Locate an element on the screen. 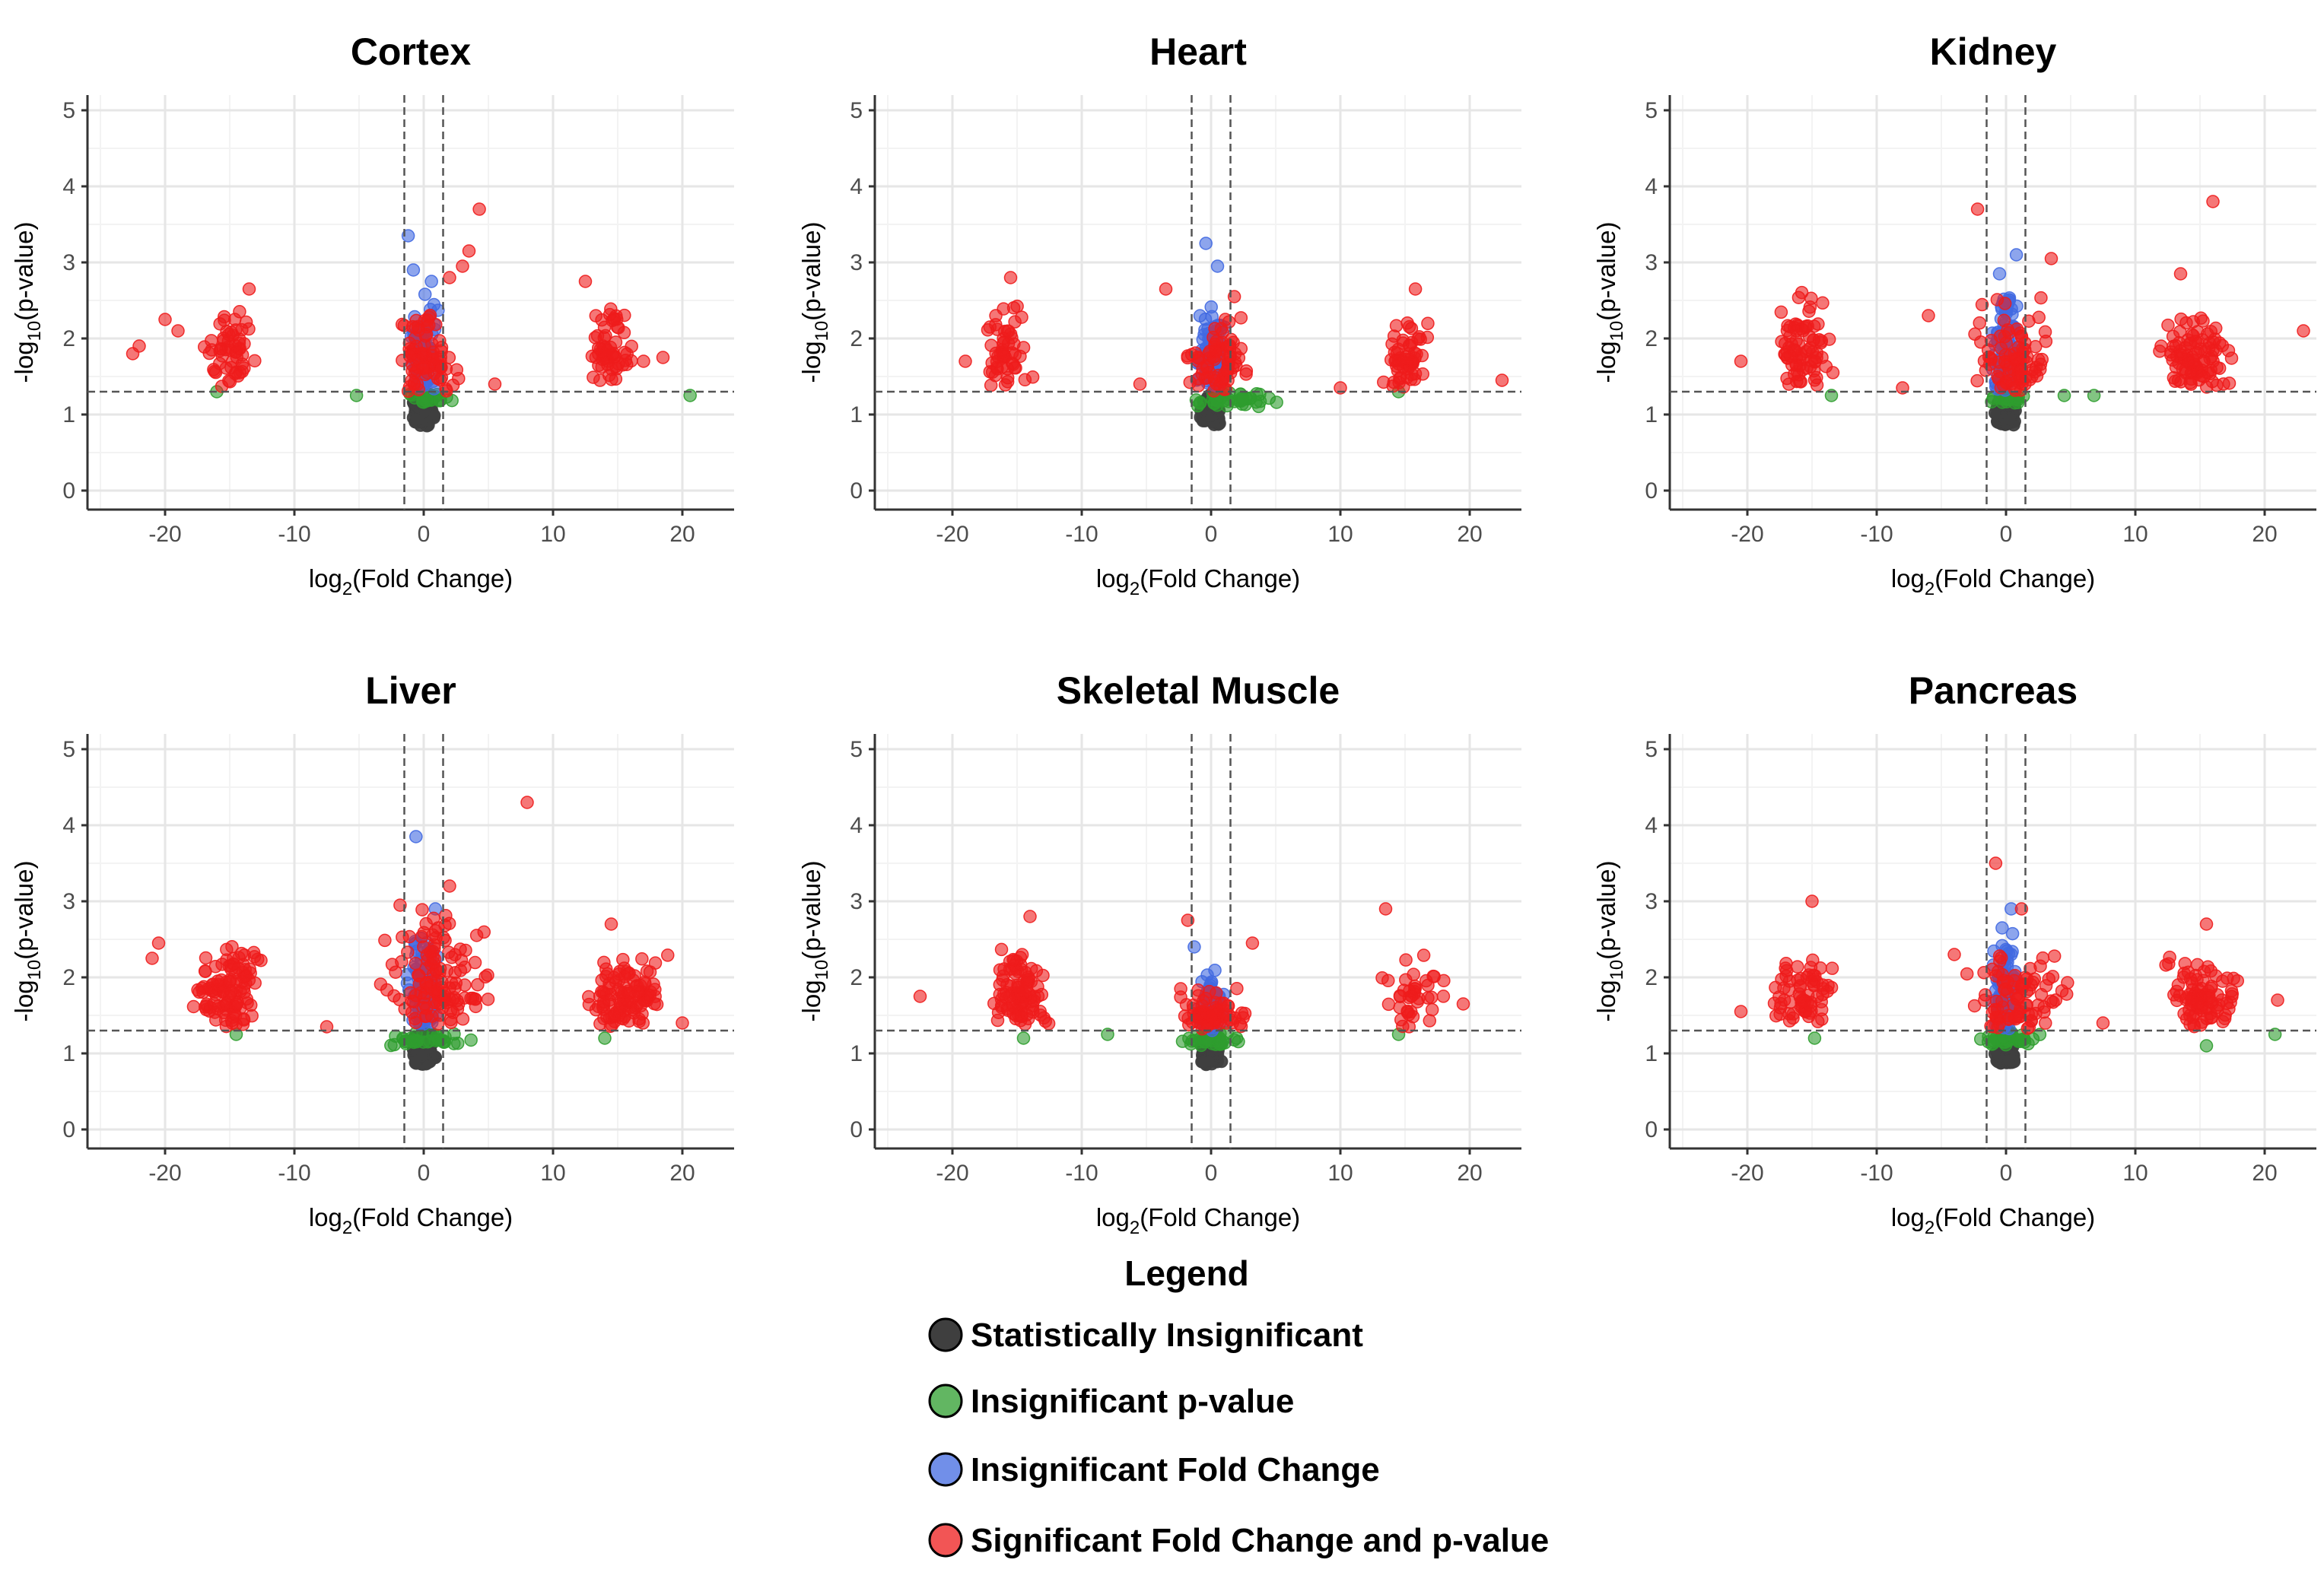 The height and width of the screenshot is (1582, 2324). panel-title: Heart is located at coordinates (1198, 51).